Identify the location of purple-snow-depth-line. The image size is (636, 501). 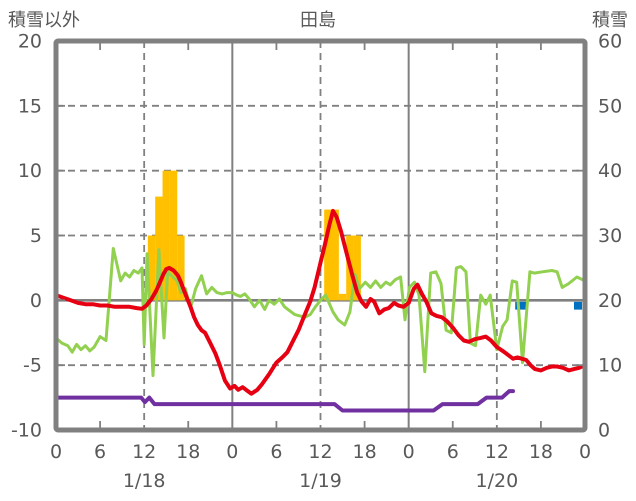
(285, 401).